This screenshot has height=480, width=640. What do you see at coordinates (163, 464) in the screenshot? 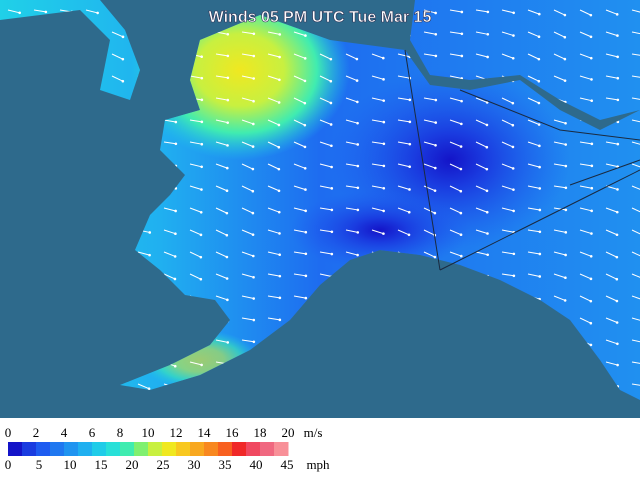
I see `mph-tick-label: 25` at bounding box center [163, 464].